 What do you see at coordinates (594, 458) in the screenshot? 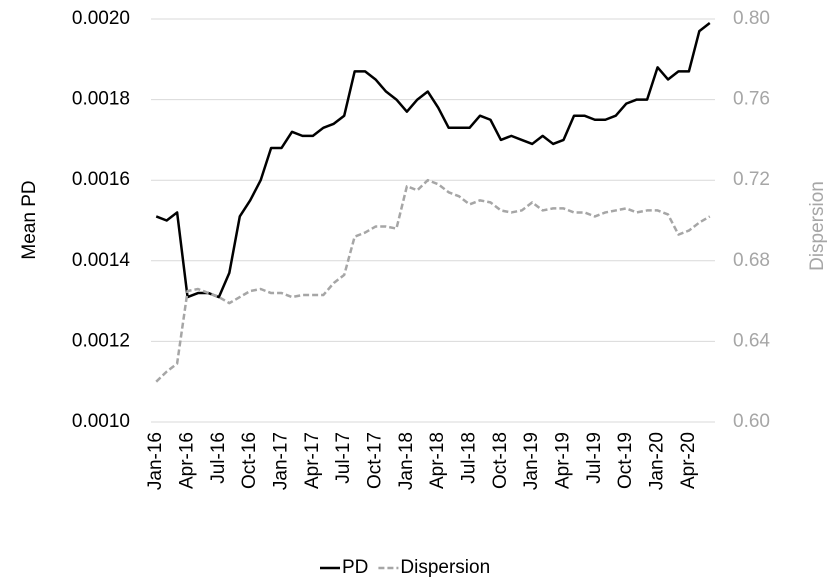
I see `x-tick-label: Jul-19` at bounding box center [594, 458].